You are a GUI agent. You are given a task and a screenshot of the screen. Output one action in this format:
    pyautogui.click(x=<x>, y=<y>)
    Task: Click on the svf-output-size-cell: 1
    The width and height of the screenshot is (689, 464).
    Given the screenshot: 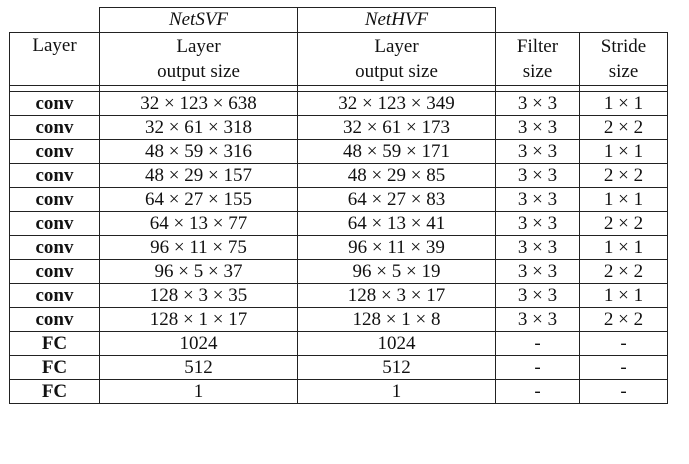 What is the action you would take?
    pyautogui.click(x=198, y=391)
    